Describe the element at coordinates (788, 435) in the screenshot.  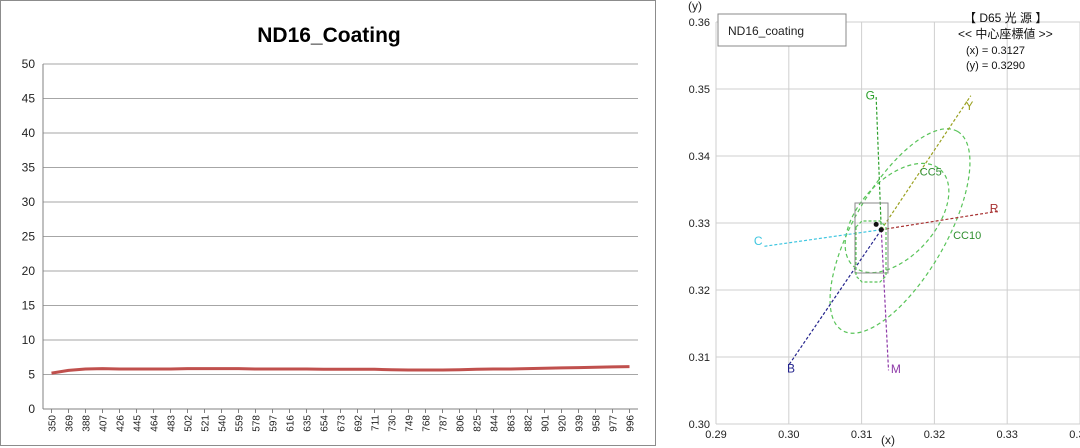
I see `x-tick-label: 0.30` at that location.